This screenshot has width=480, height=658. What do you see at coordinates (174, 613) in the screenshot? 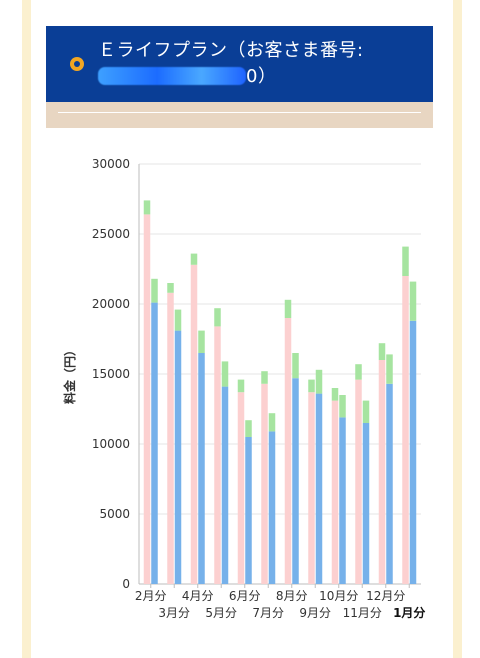
I see `x-tick-label: 3月分` at bounding box center [174, 613].